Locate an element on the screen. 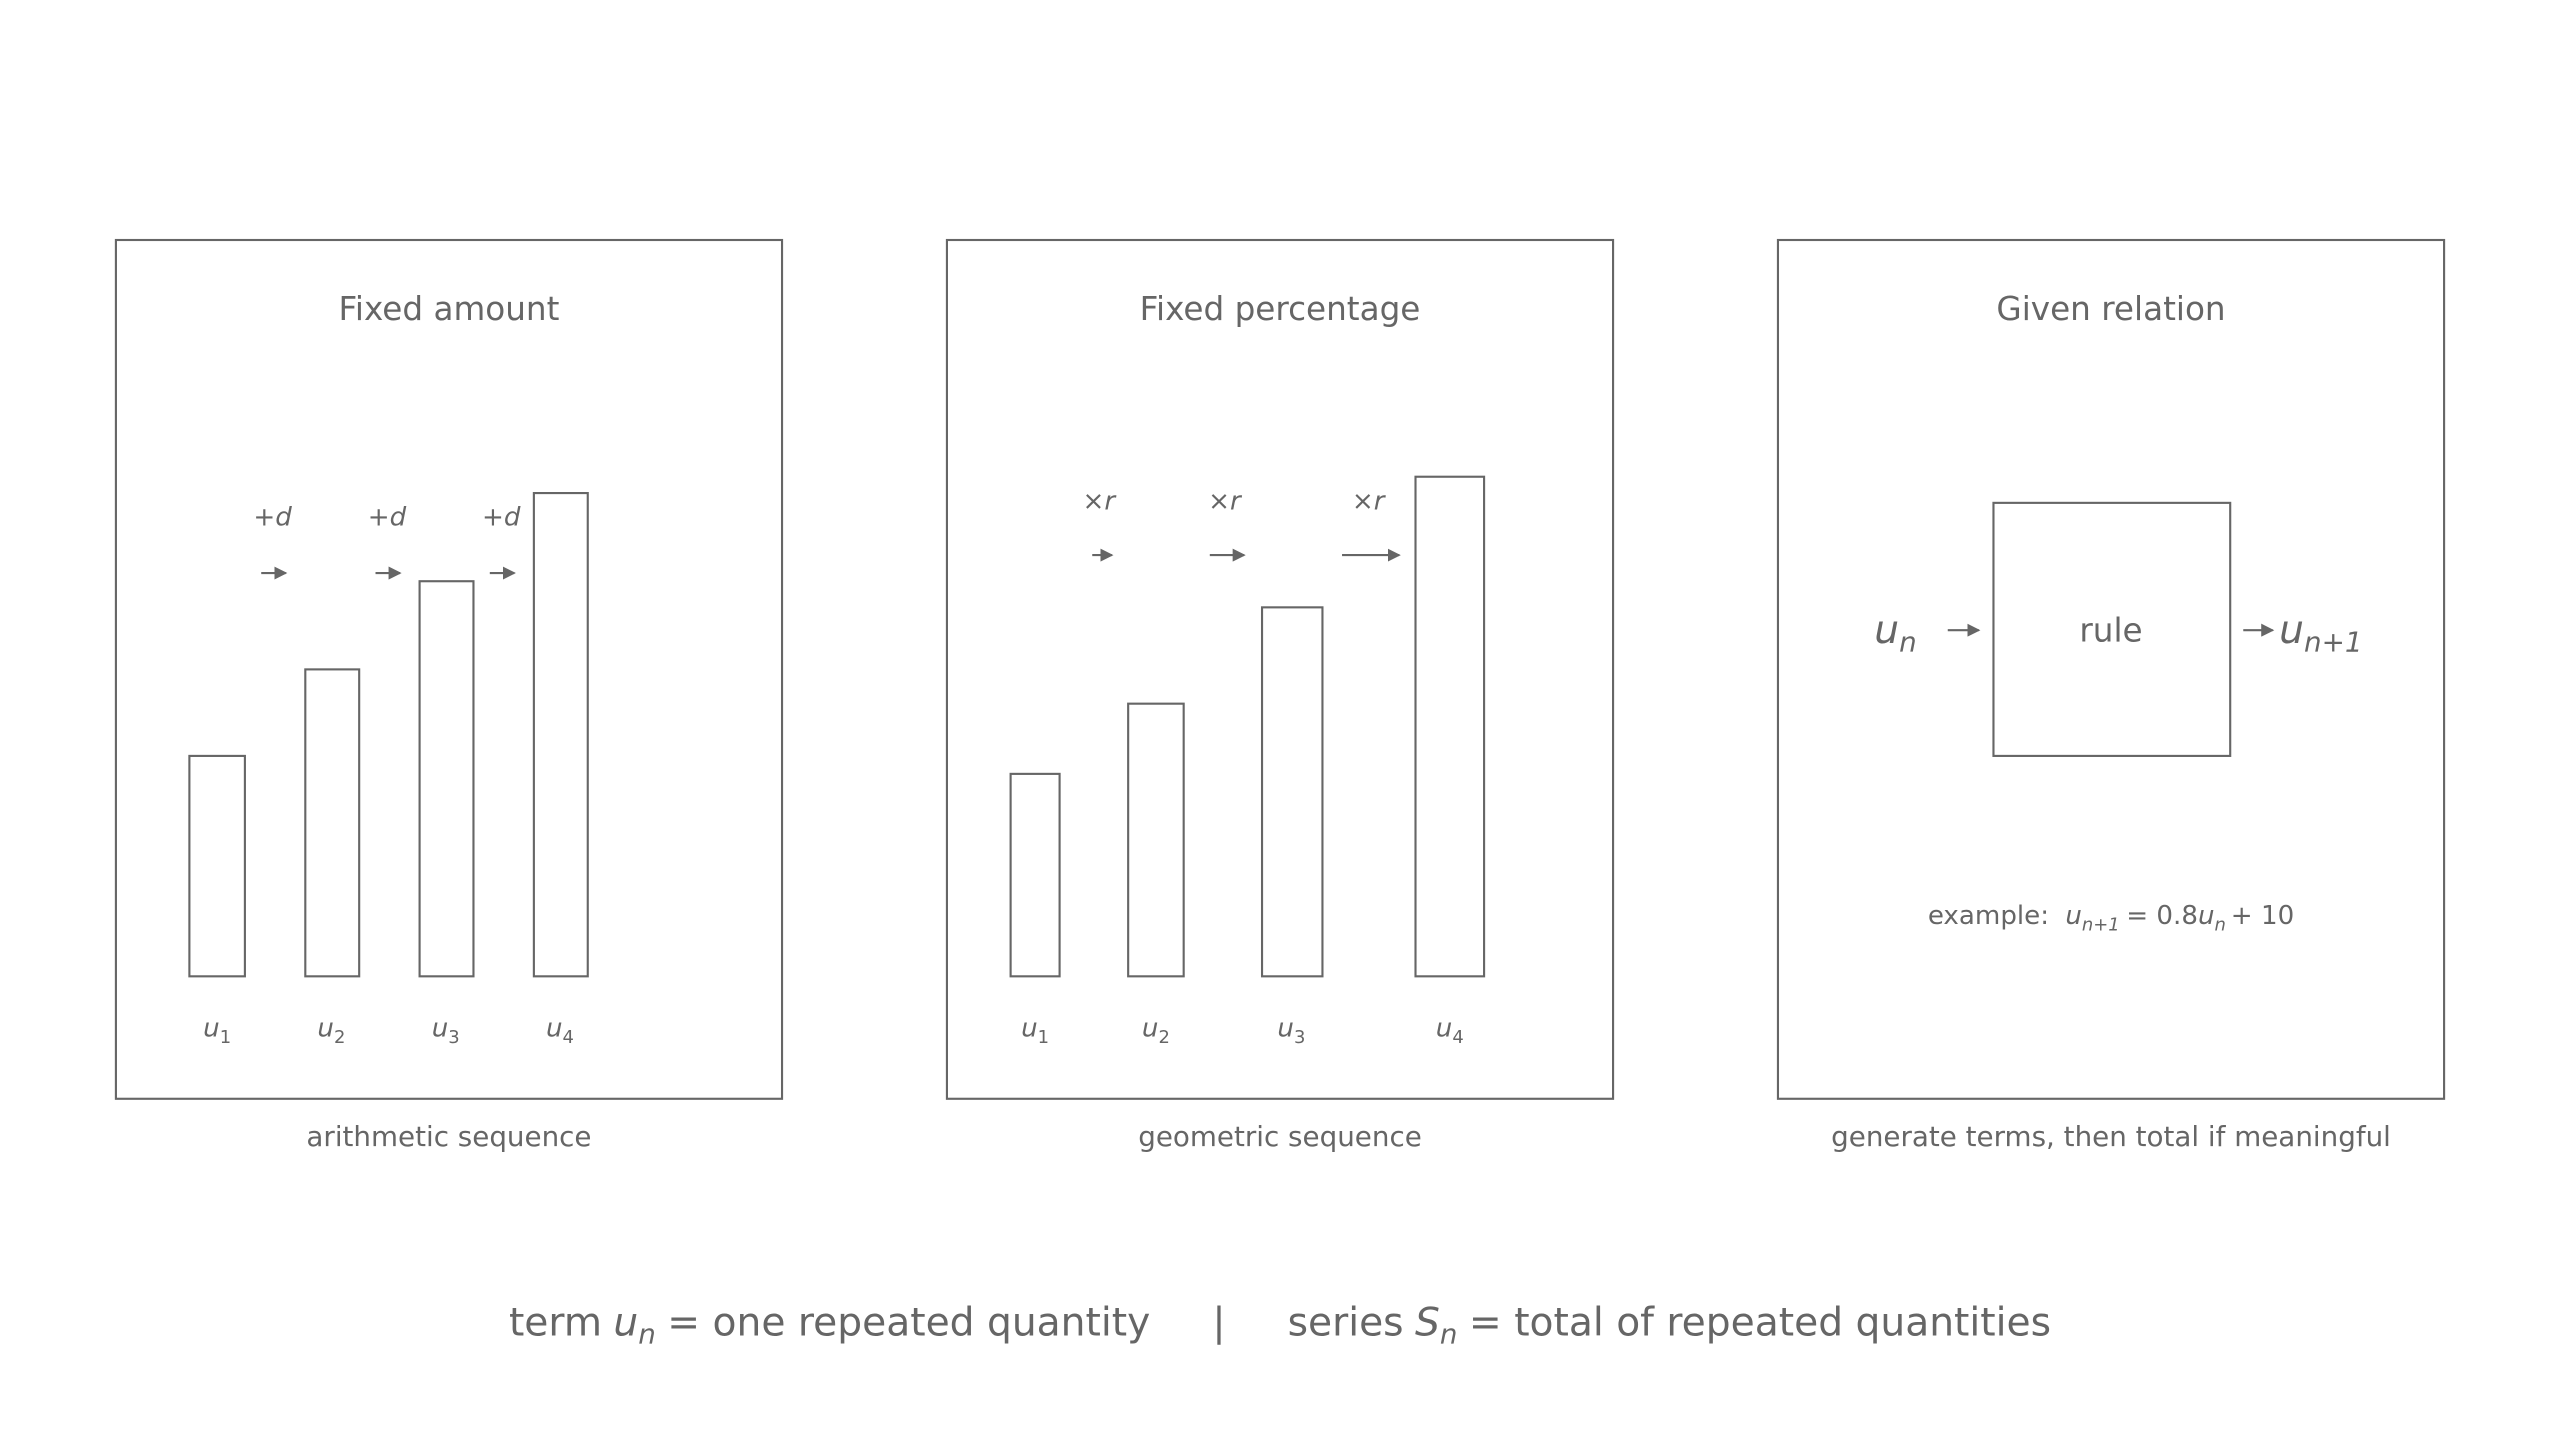 This screenshot has width=2560, height=1440. panel-title: Fixed percentage is located at coordinates (1280, 309).